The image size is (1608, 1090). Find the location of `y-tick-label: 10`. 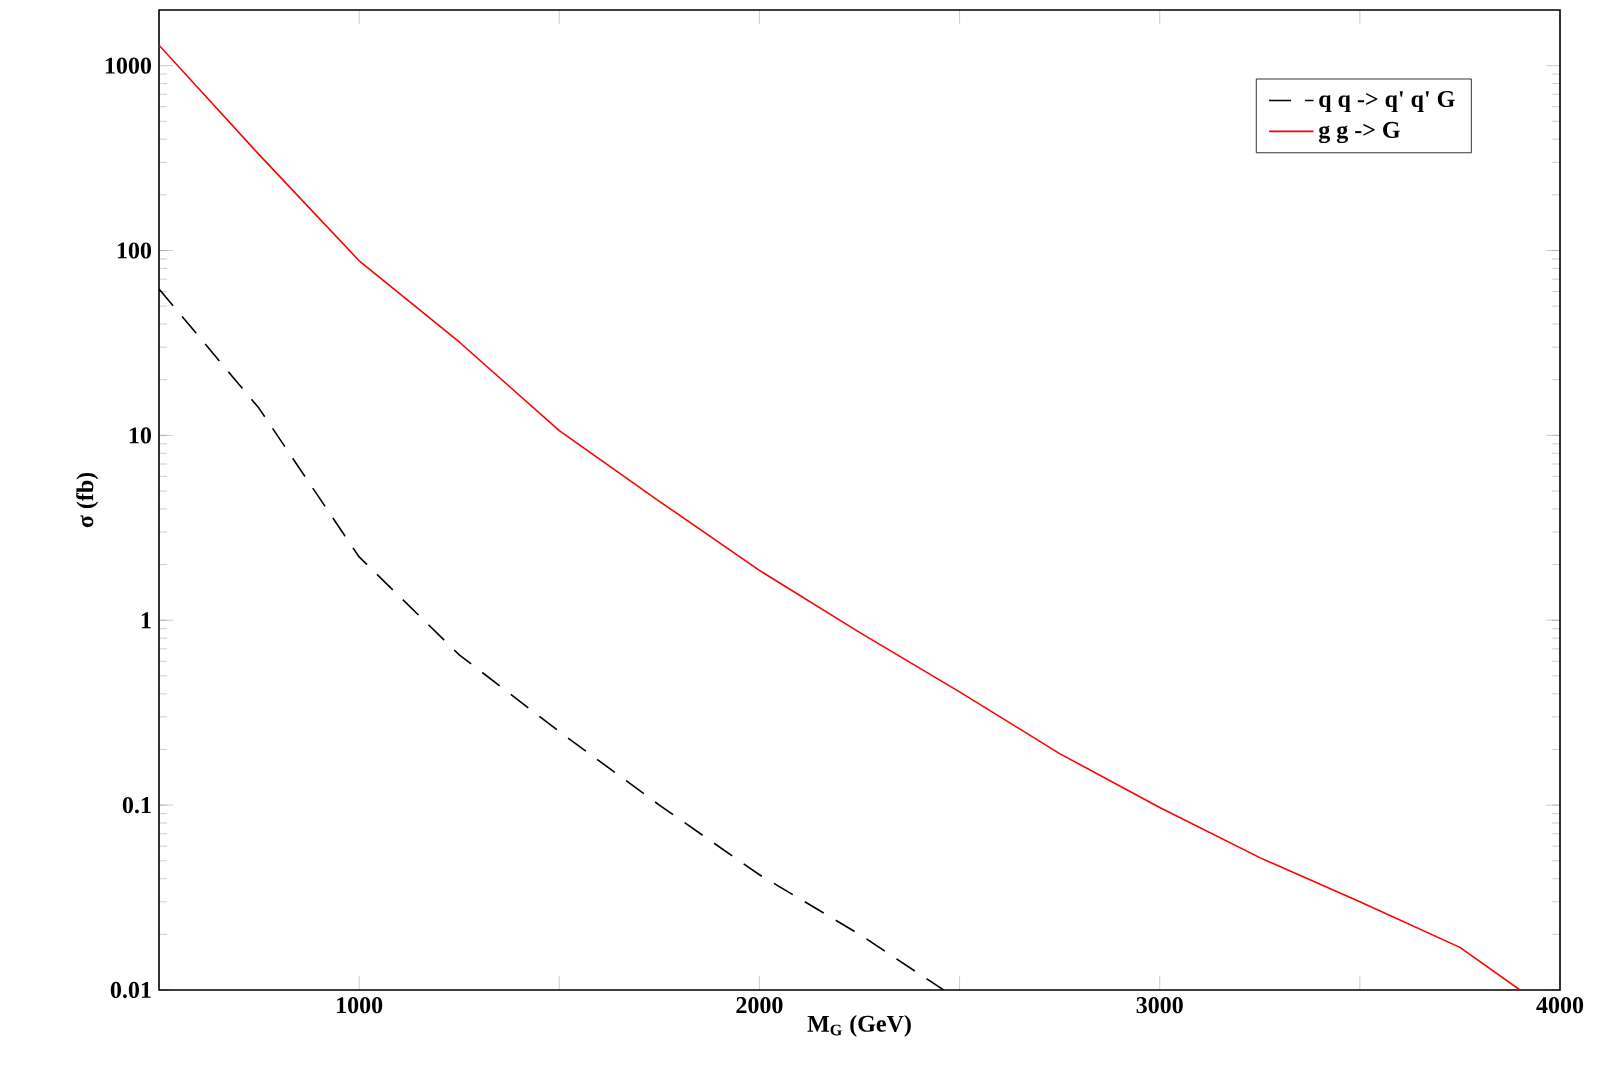

y-tick-label: 10 is located at coordinates (140, 435).